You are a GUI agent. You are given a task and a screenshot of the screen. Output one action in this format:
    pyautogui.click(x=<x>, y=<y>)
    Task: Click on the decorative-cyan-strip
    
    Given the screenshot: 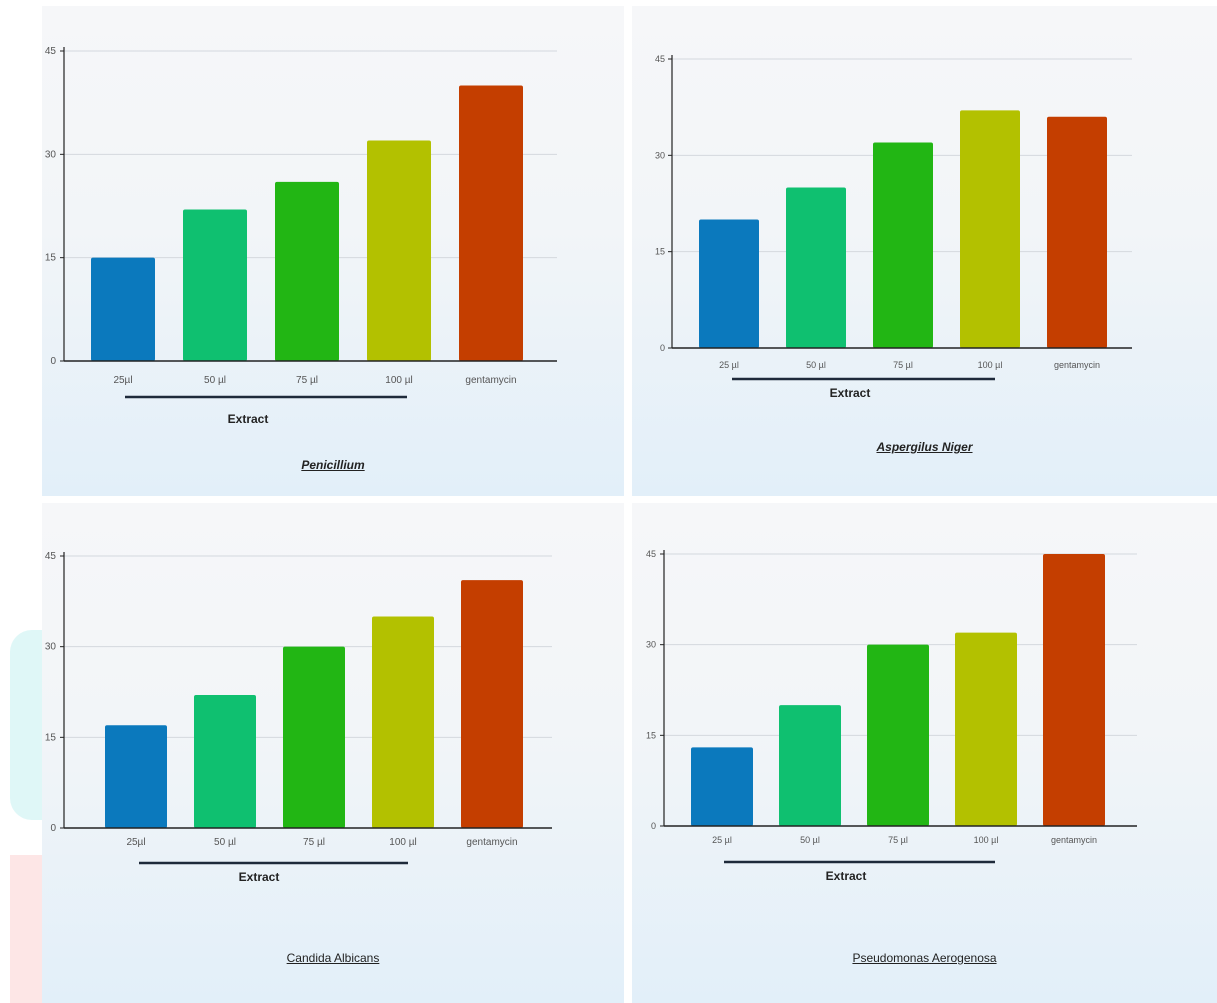 What is the action you would take?
    pyautogui.click(x=29, y=725)
    